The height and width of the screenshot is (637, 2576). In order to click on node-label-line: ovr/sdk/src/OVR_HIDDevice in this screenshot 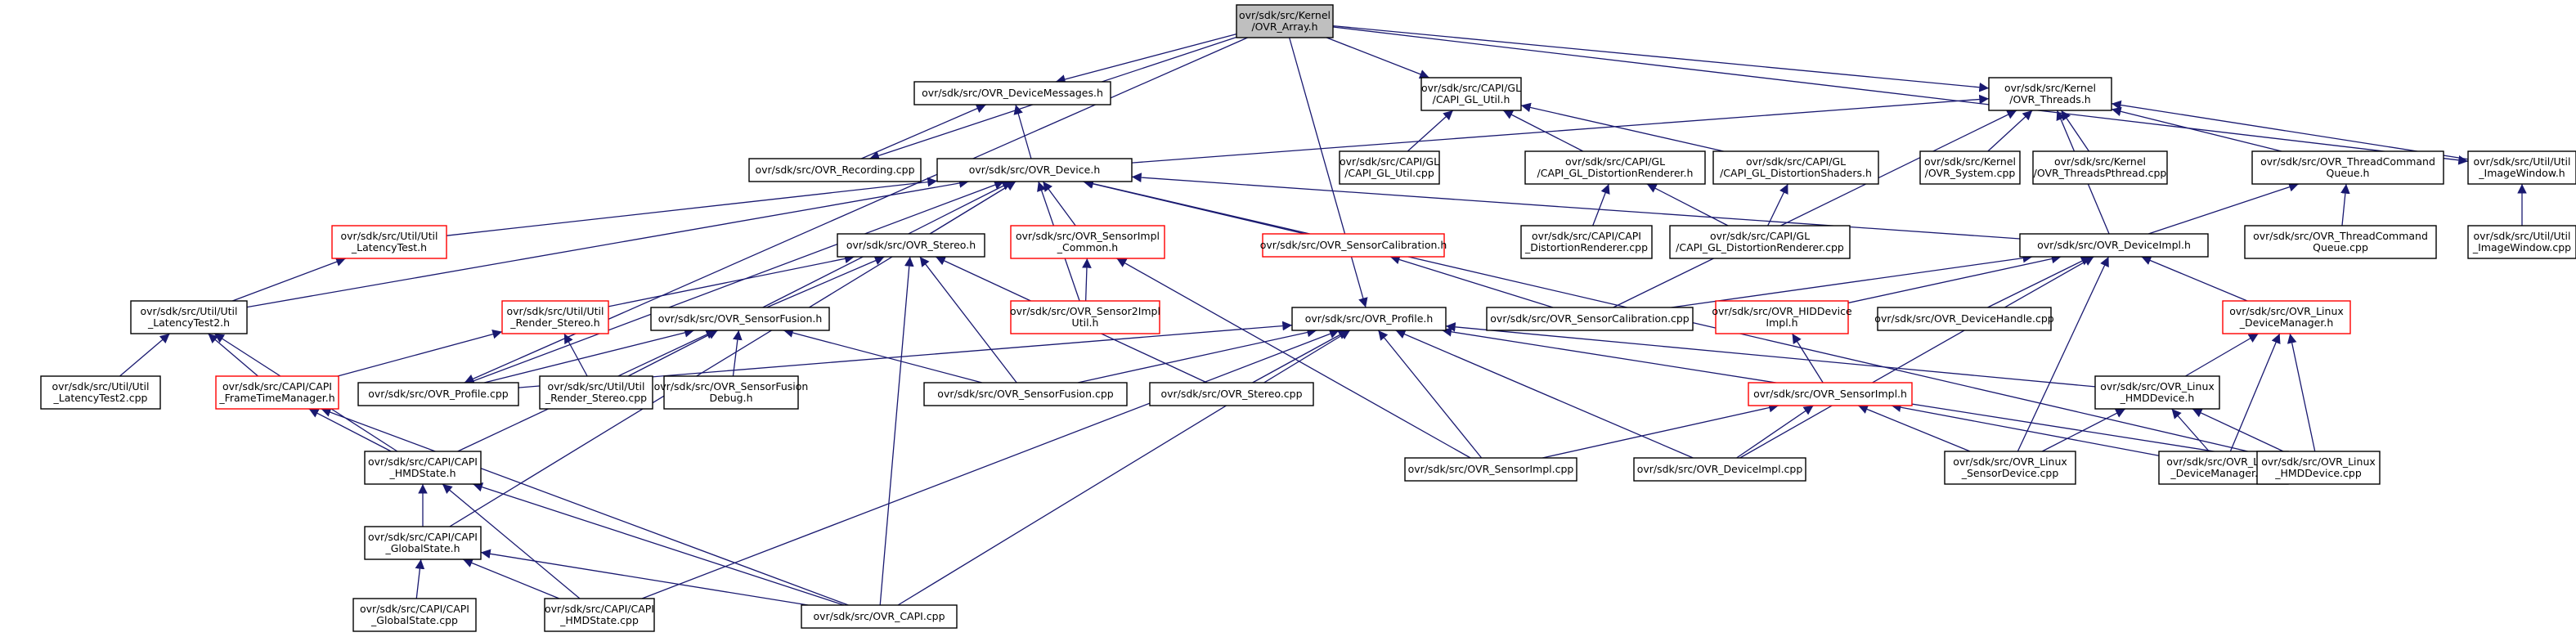, I will do `click(1782, 311)`.